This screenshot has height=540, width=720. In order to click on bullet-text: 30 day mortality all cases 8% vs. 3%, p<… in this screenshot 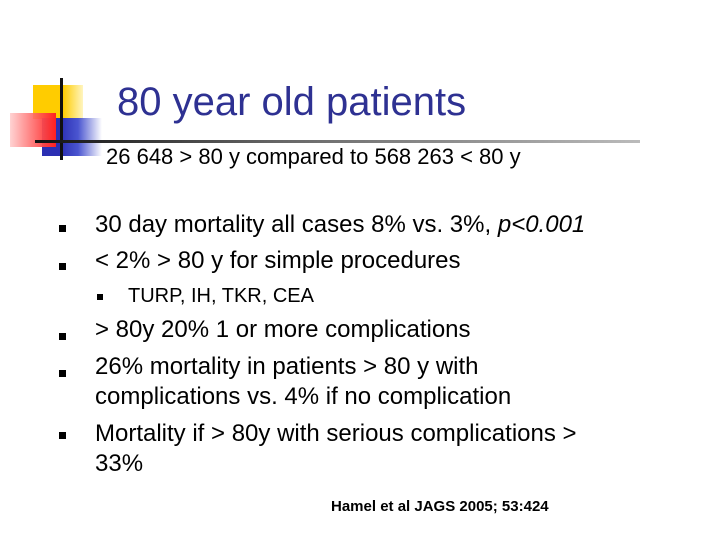, I will do `click(340, 224)`.